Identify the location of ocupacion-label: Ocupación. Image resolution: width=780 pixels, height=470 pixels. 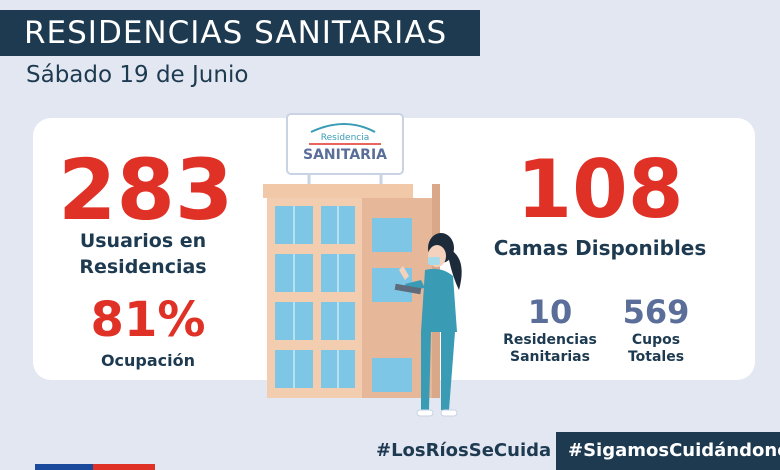
(148, 360).